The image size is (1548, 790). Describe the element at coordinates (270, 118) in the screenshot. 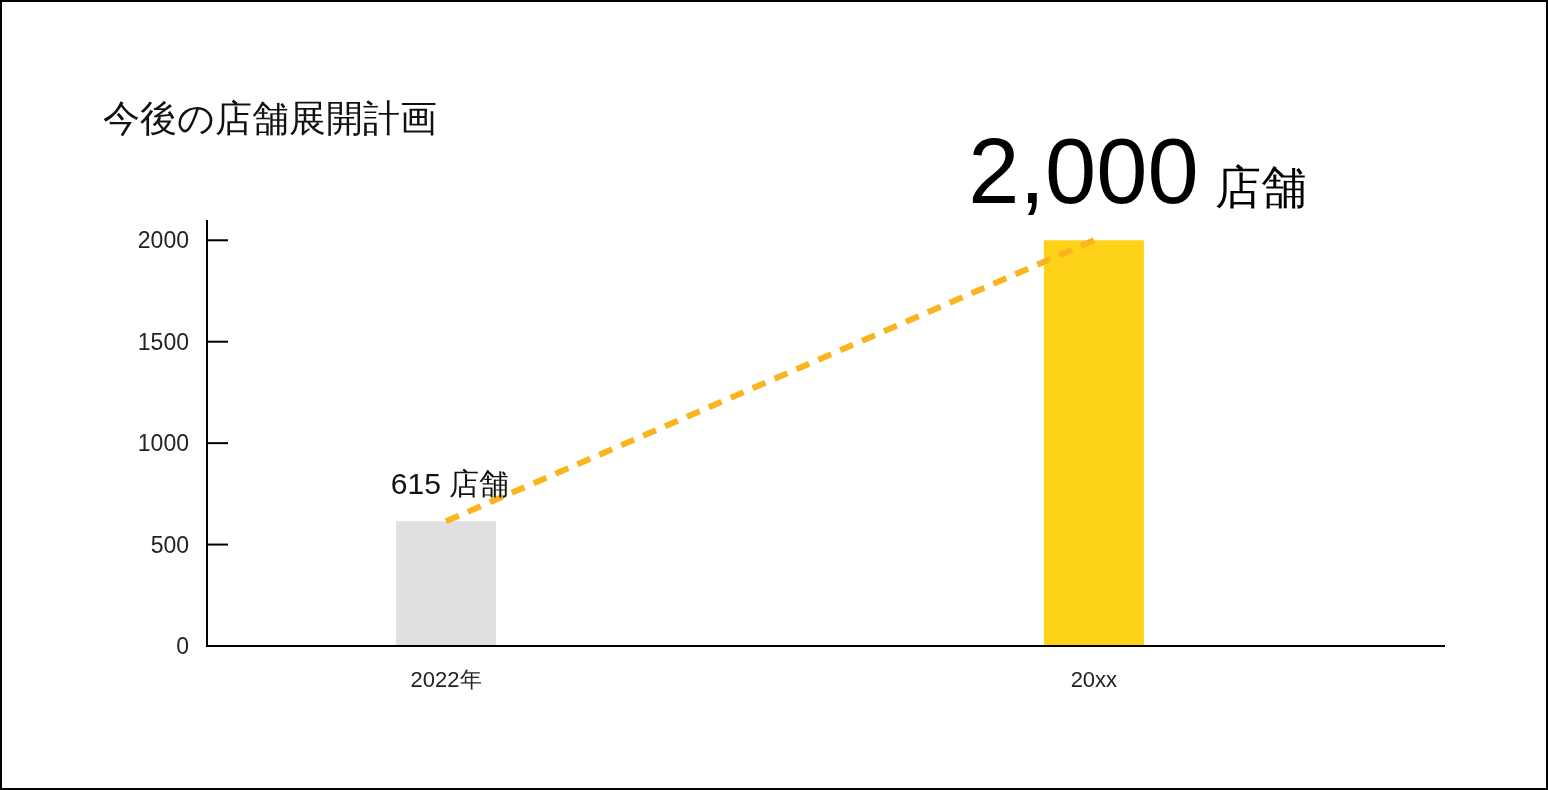

I see `title: 今後の店舗展開計画` at that location.